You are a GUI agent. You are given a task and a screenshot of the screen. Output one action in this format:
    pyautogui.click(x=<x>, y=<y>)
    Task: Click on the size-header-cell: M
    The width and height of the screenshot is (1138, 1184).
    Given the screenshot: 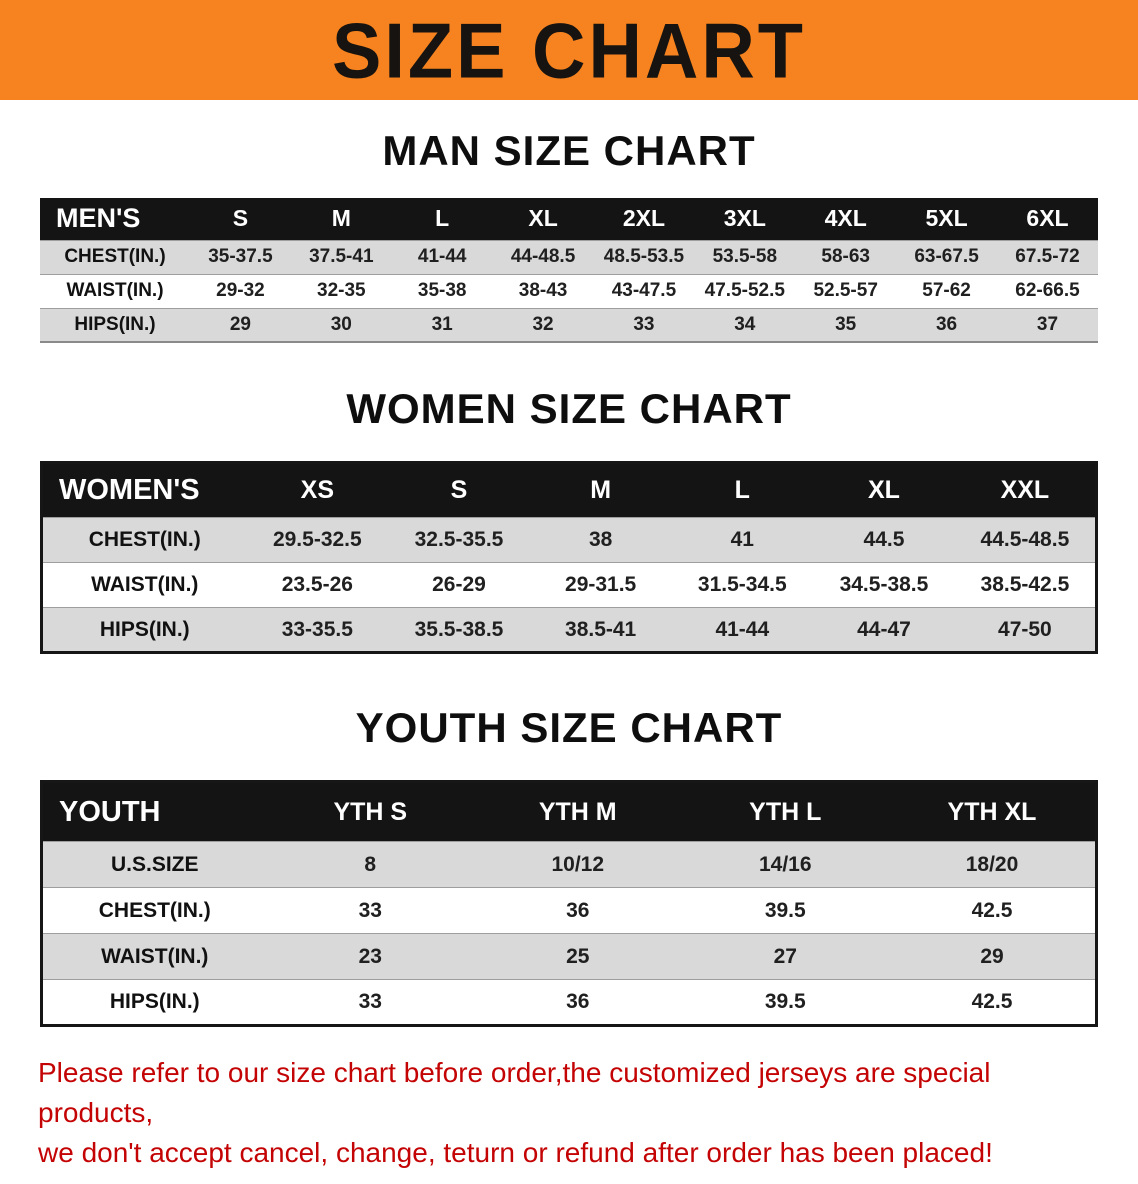 What is the action you would take?
    pyautogui.click(x=600, y=490)
    